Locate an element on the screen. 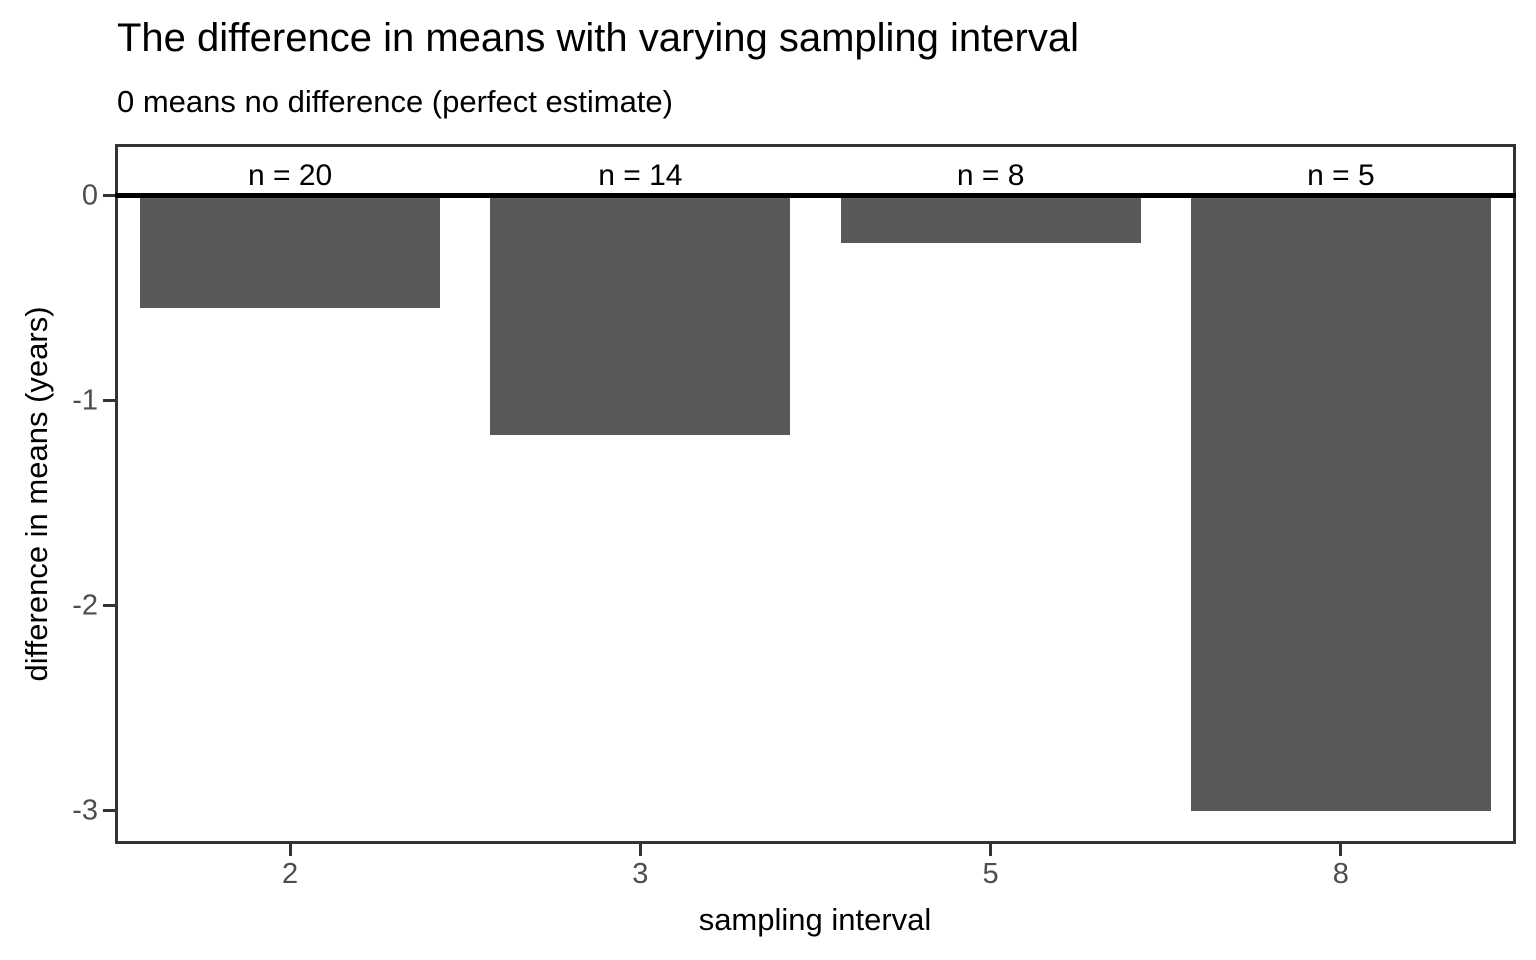  x-axis-title: sampling interval is located at coordinates (815, 919).